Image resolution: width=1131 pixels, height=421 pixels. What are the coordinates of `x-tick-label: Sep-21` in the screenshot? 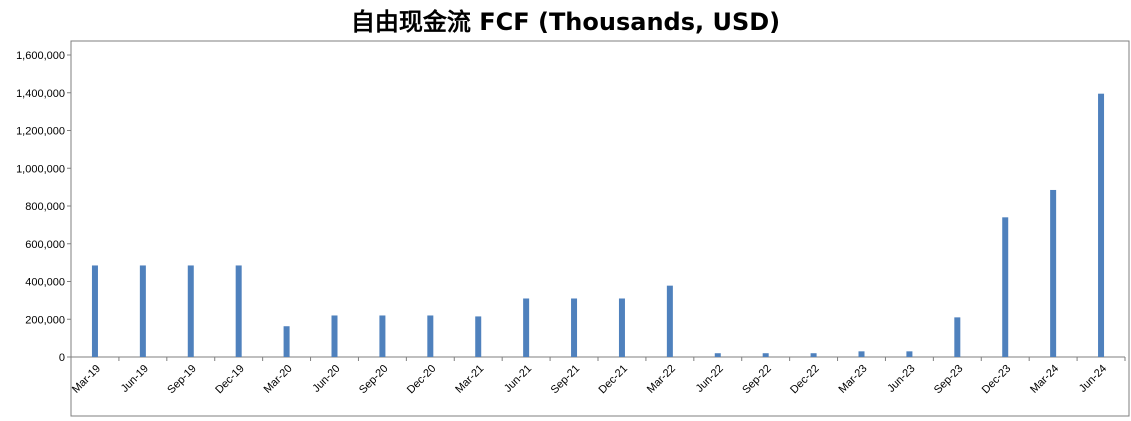 It's located at (566, 380).